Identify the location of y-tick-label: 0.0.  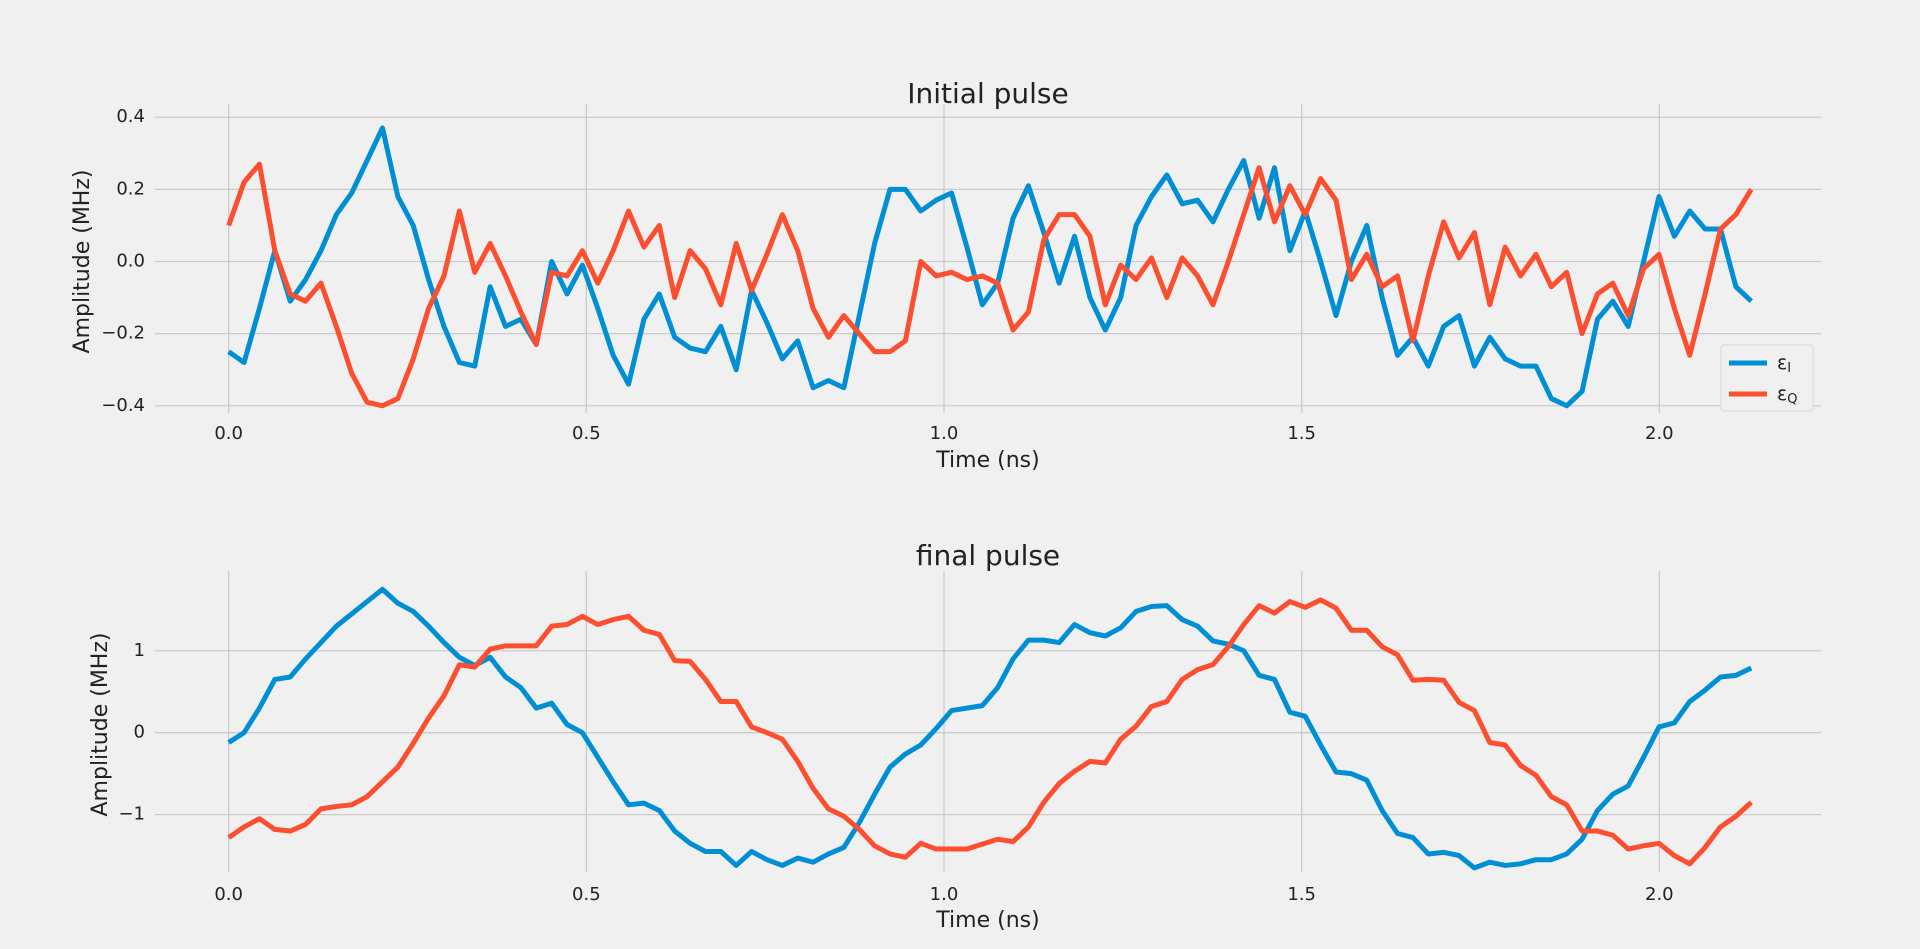
(130, 261).